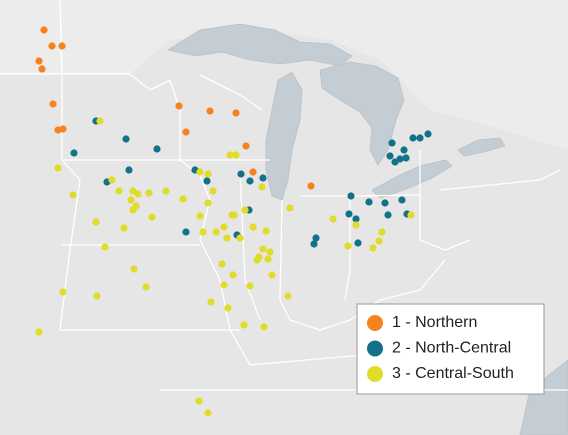  I want to click on lake-ontario, so click(481, 147).